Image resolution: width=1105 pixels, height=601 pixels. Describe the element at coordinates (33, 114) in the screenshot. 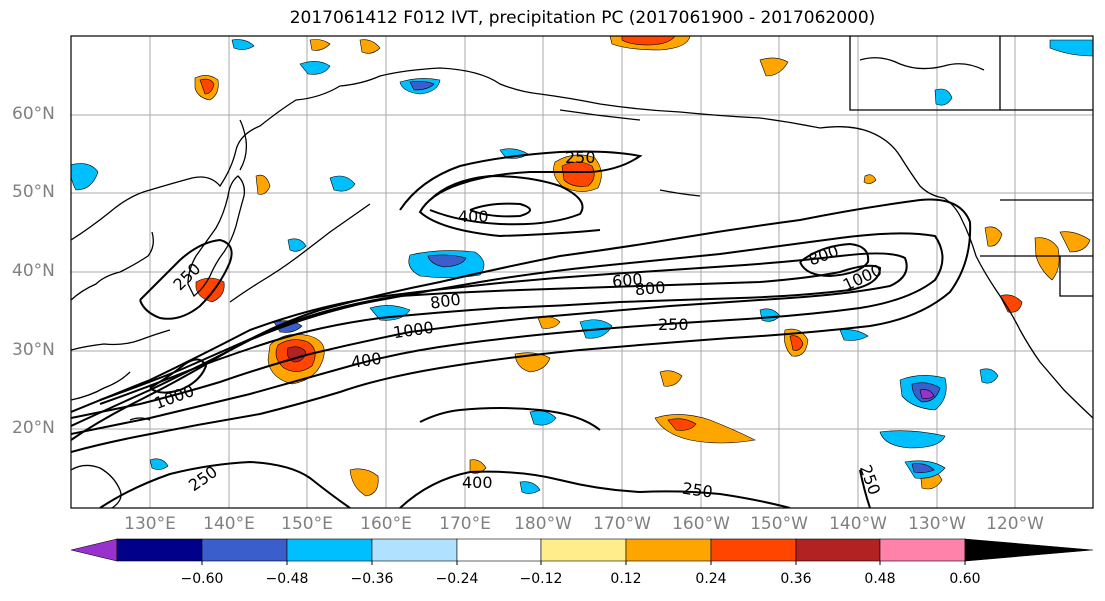

I see `lat-label: 60°N` at that location.